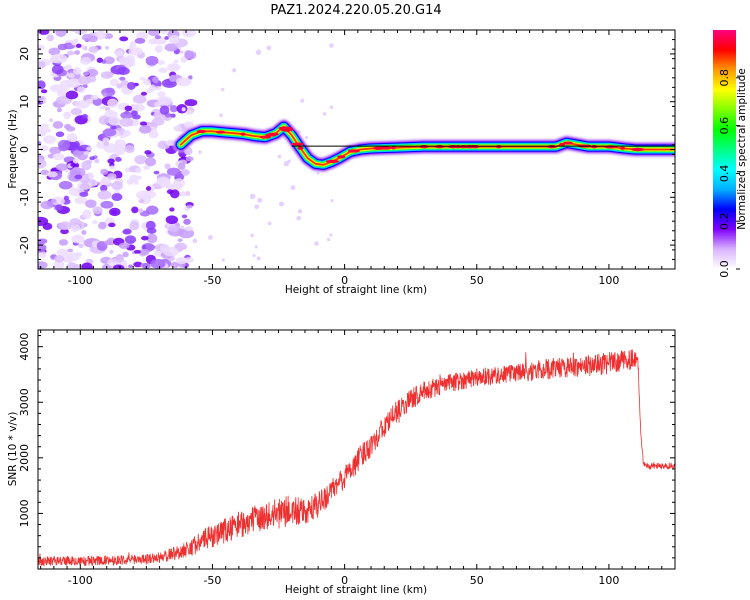  Describe the element at coordinates (724, 221) in the screenshot. I see `colorbar-tick-label: 0.2` at that location.